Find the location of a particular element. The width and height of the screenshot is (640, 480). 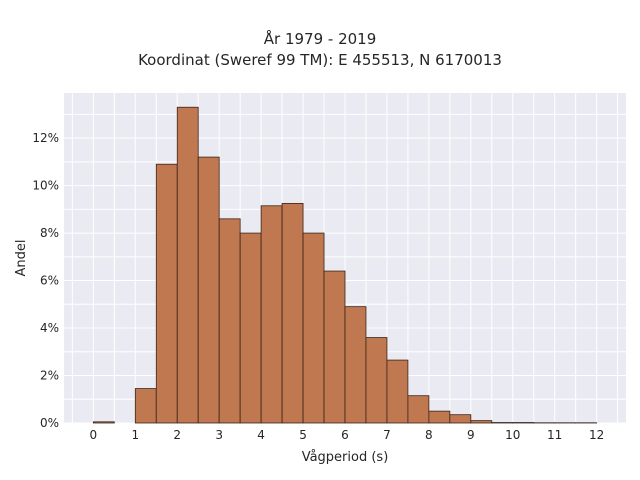

x-tick-label: 10 is located at coordinates (512, 435).